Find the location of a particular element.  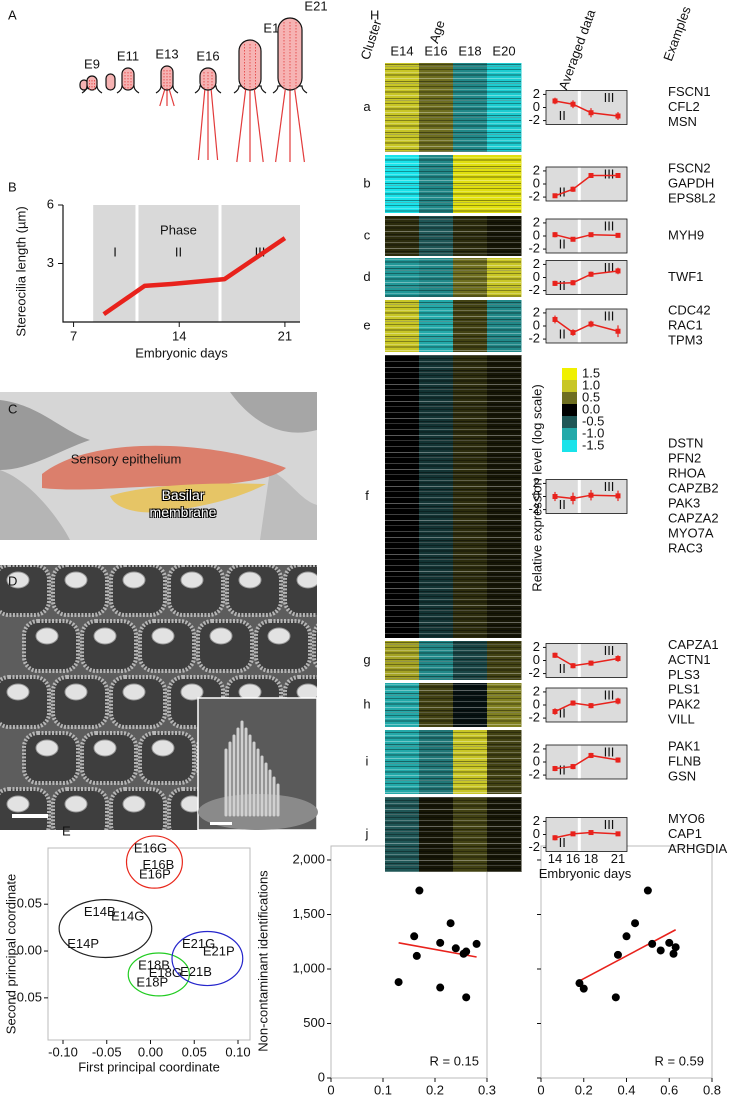

x-tick-label: 7 is located at coordinates (73, 335).